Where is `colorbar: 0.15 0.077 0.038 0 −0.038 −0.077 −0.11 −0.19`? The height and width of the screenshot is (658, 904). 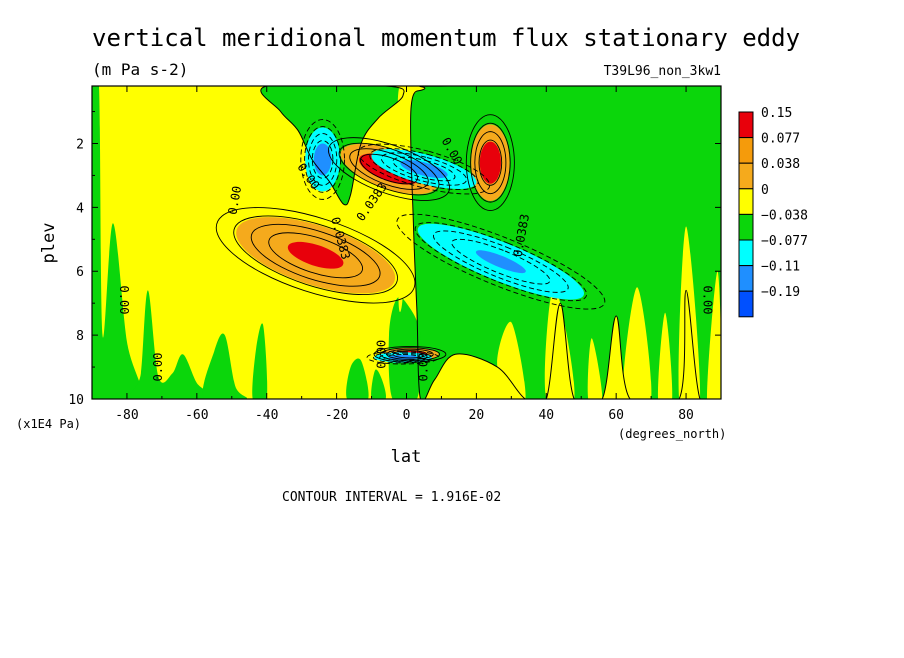 colorbar: 0.15 0.077 0.038 0 −0.038 −0.077 −0.11 −0.19 is located at coordinates (773, 212).